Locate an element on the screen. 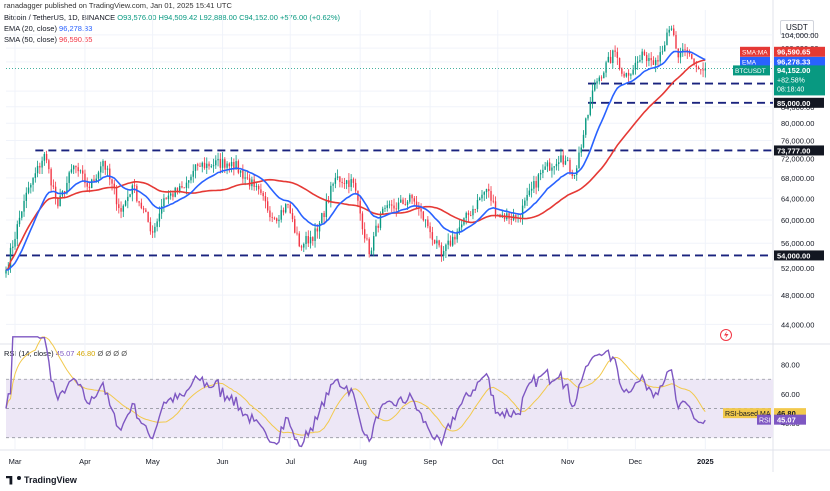  sma-legend: SMA (50, close) 96,590.65 is located at coordinates (48, 39).